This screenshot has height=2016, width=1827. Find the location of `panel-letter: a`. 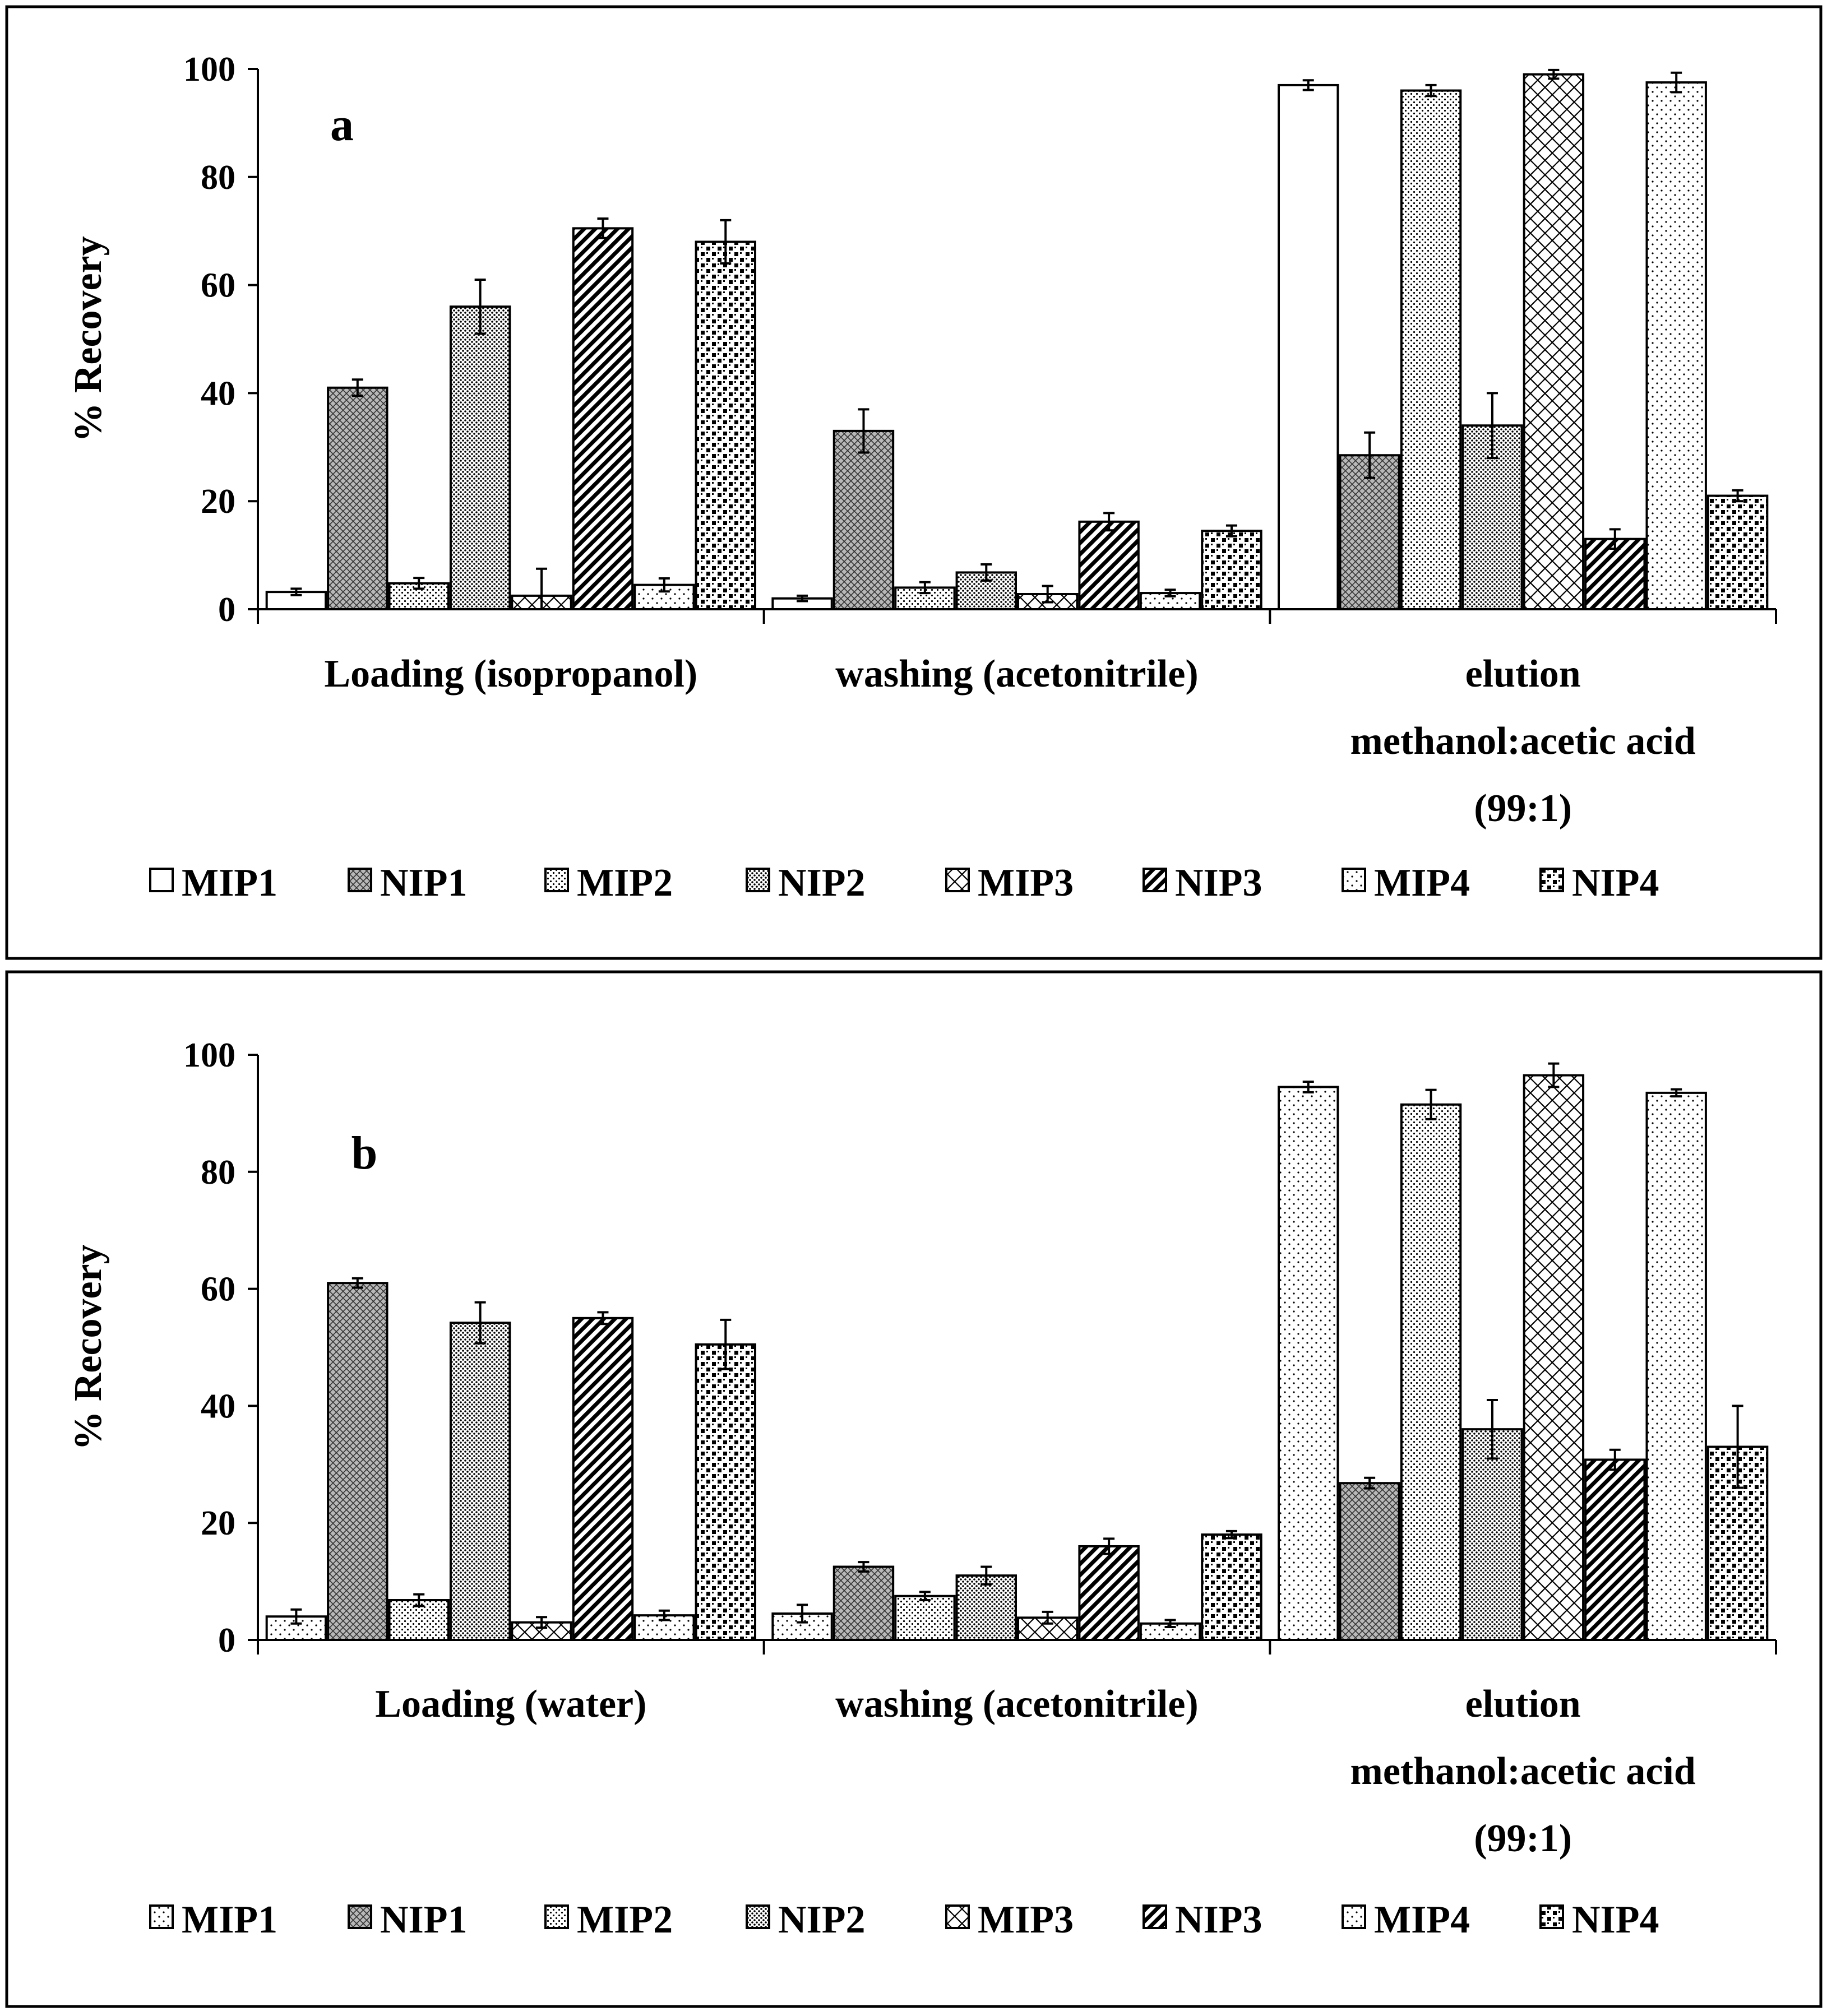

panel-letter: a is located at coordinates (342, 125).